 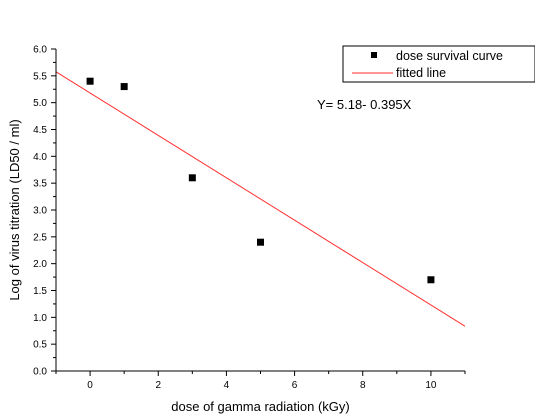 I want to click on y-tick-label: 0.0, so click(x=40, y=372).